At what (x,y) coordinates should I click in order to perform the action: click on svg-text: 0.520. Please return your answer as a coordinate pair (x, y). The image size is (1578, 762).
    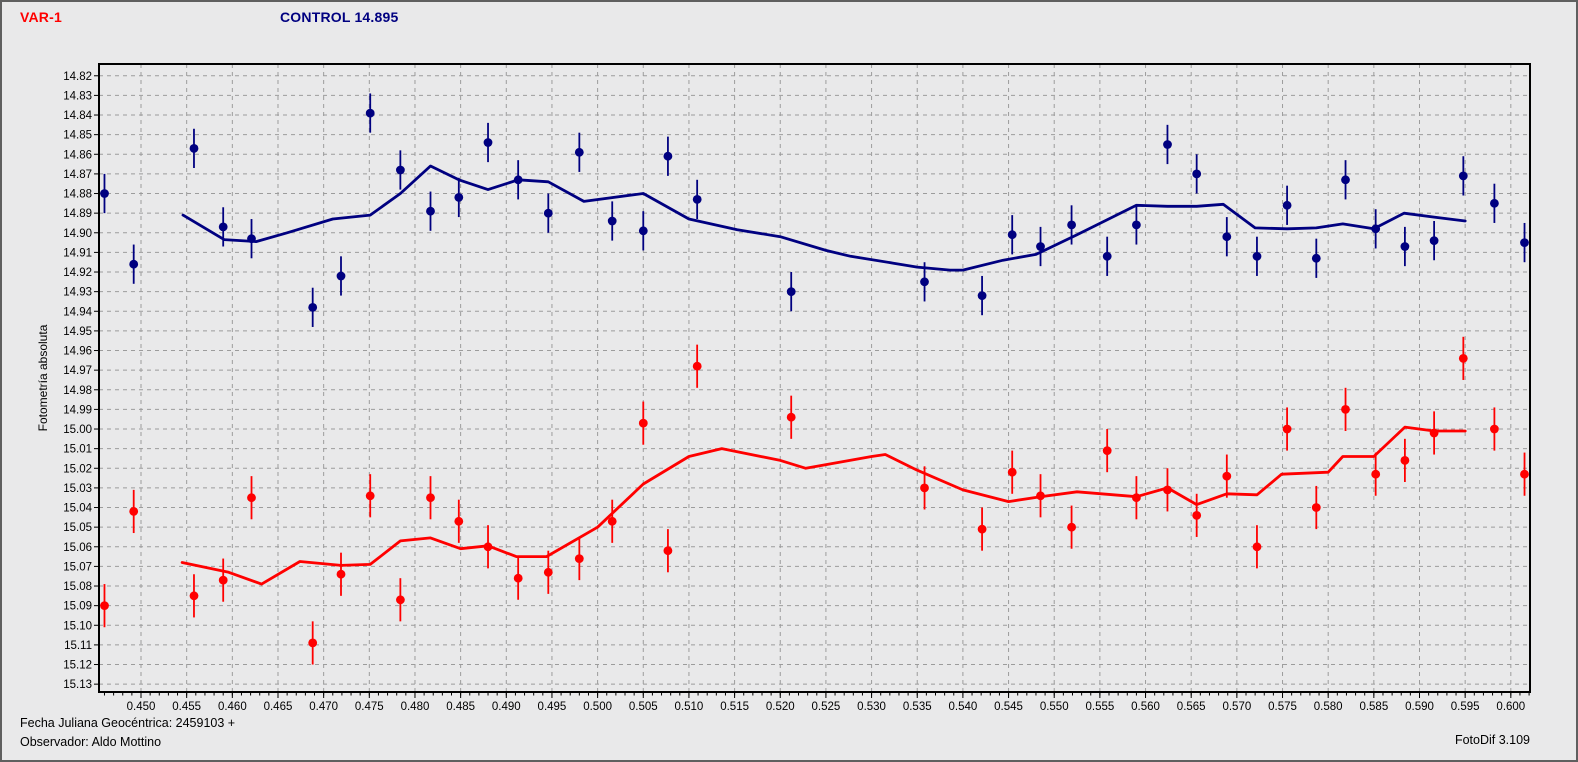
    Looking at the image, I should click on (780, 707).